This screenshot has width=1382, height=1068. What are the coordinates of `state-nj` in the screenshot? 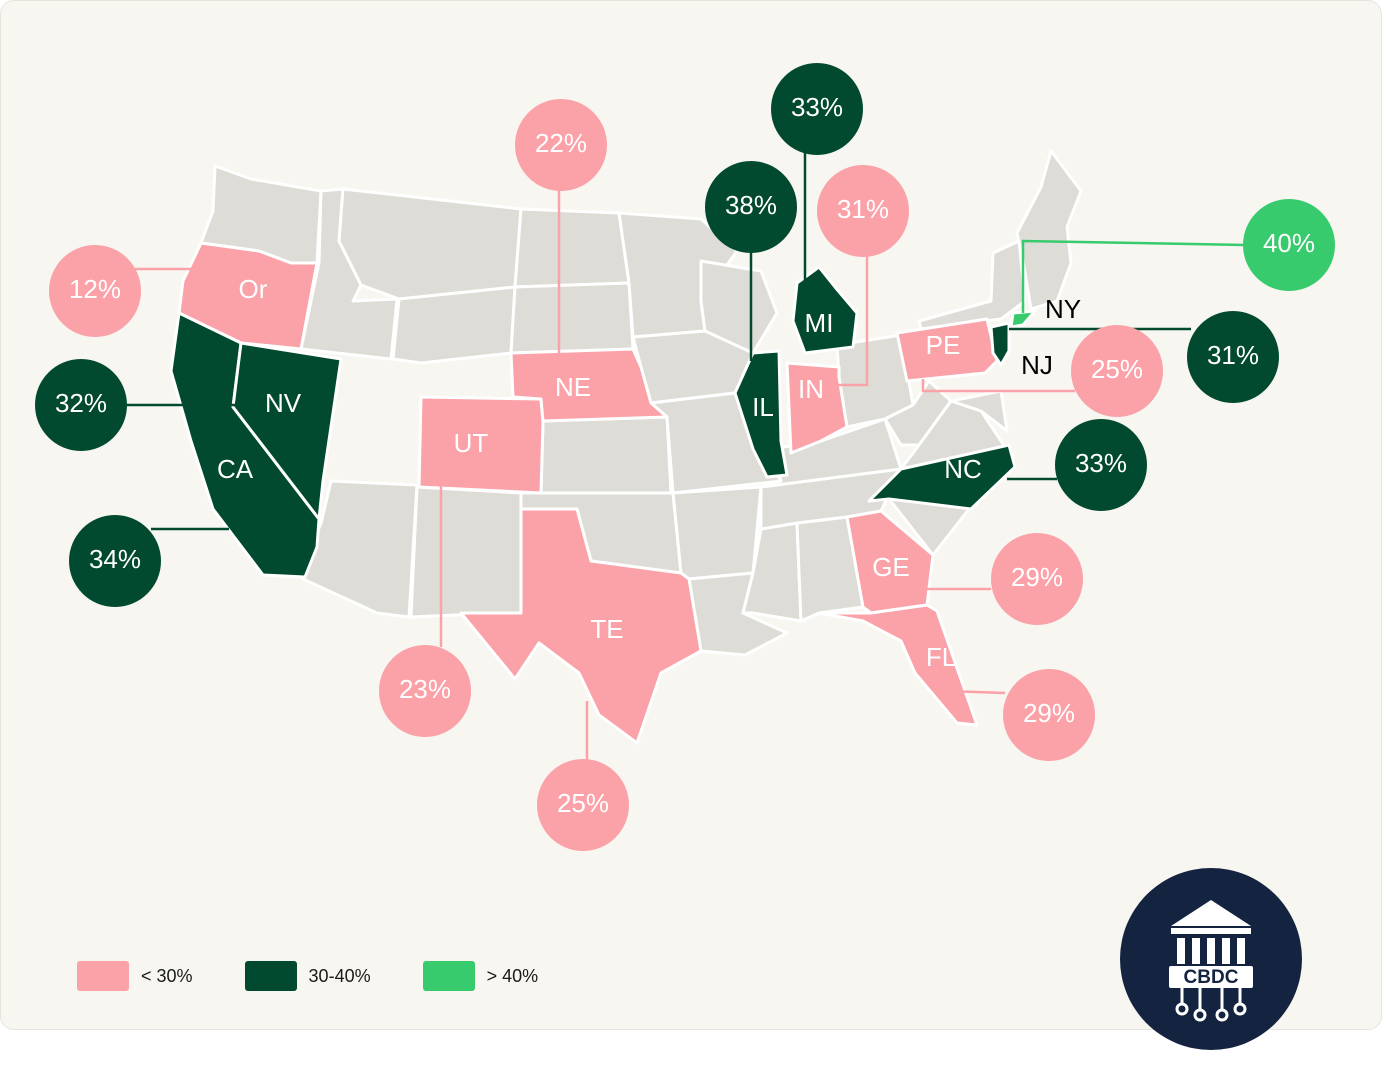 It's located at (1000, 344).